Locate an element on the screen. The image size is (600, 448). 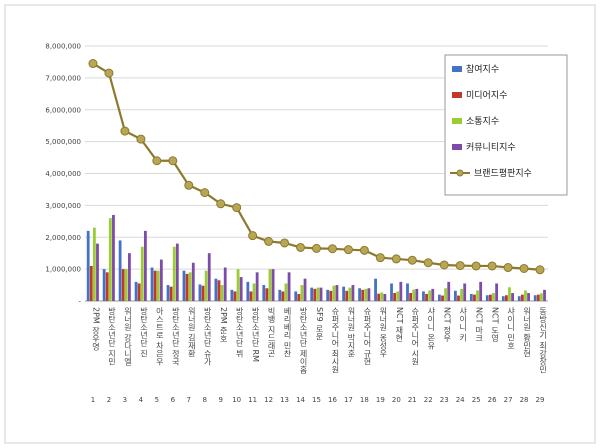
x-index-label: 12 is located at coordinates (268, 400).